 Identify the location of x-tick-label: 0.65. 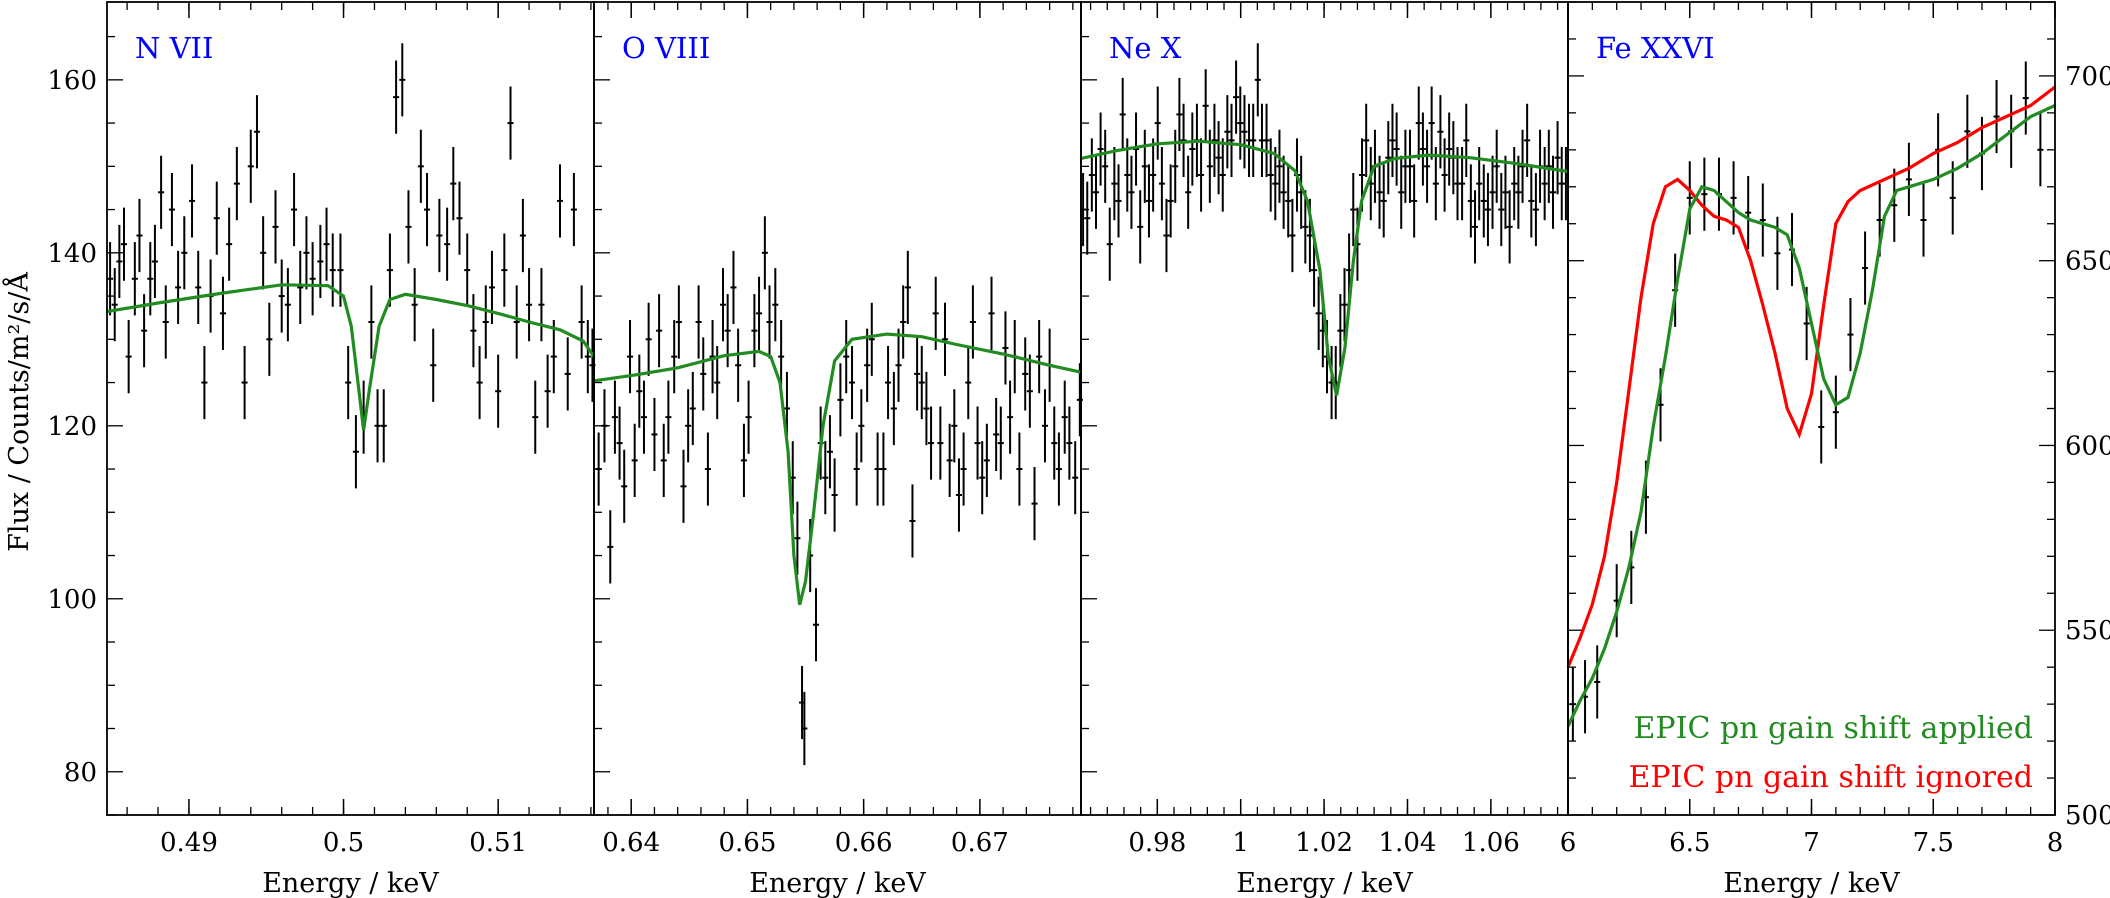
(747, 843).